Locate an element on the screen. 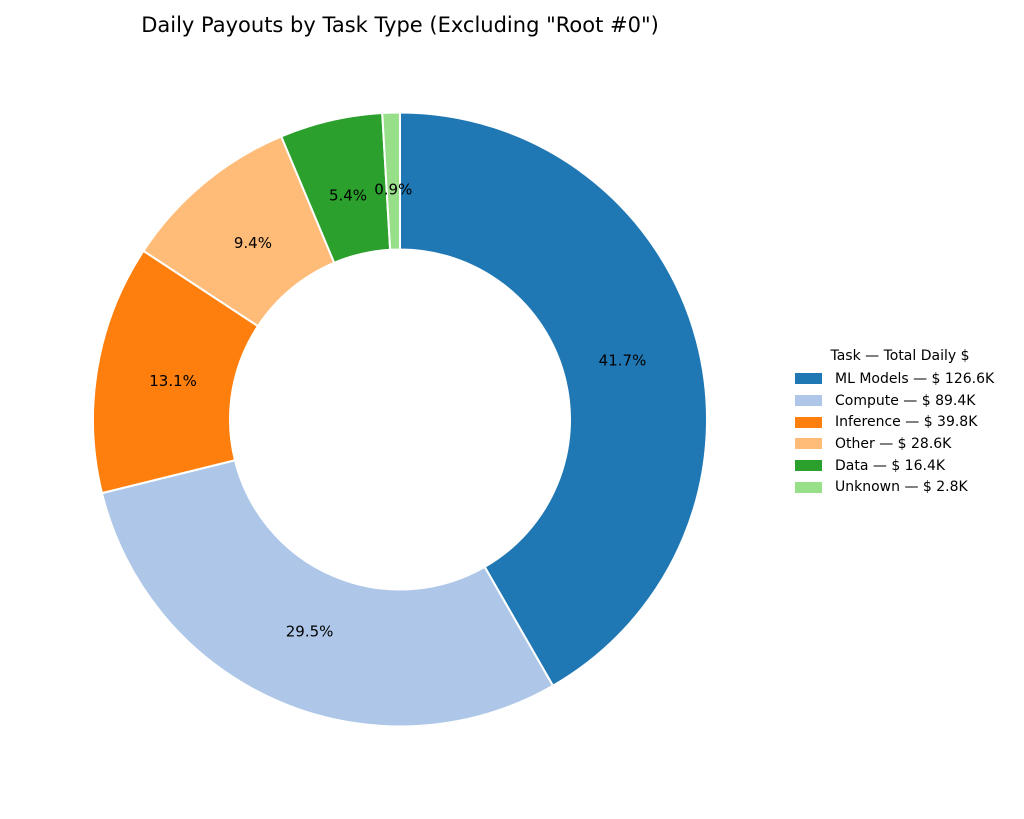  pie-slice-inference is located at coordinates (175, 372).